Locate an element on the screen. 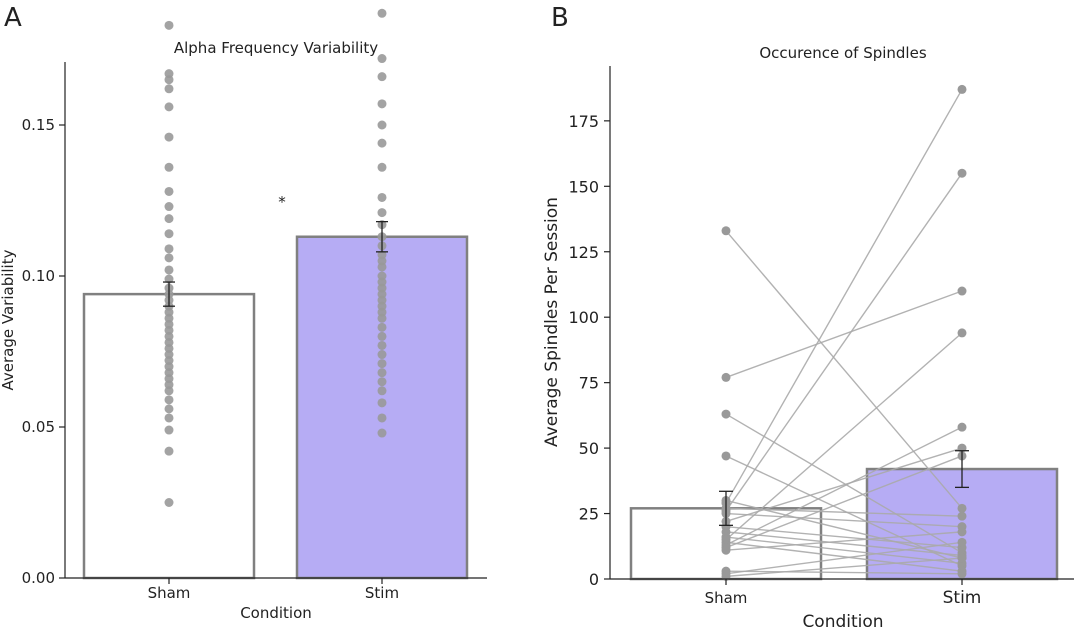  panel-b-y-tick-label: 125 is located at coordinates (583, 252).